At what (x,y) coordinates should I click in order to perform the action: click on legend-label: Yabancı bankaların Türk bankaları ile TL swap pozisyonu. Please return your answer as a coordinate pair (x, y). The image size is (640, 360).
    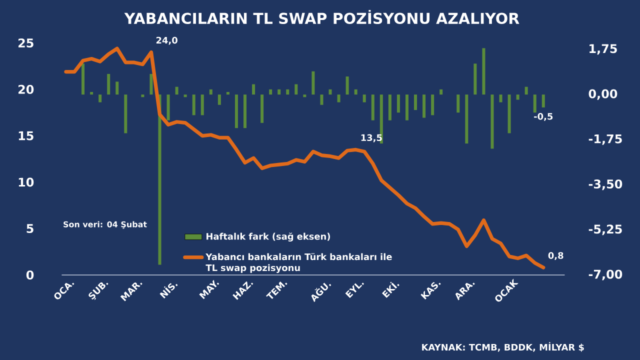
    Looking at the image, I should click on (299, 263).